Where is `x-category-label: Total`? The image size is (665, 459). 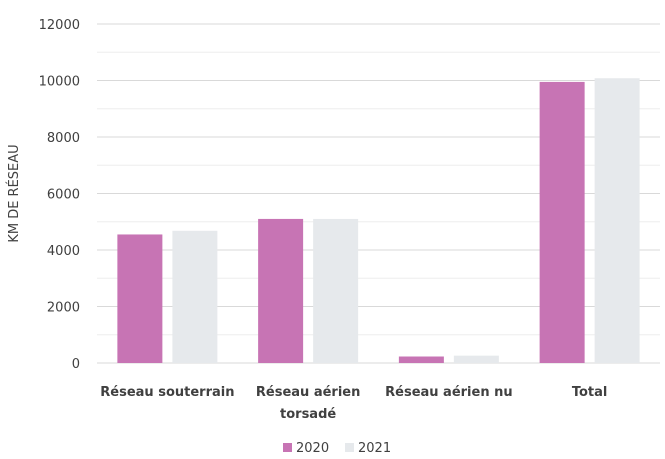 x-category-label: Total is located at coordinates (590, 392).